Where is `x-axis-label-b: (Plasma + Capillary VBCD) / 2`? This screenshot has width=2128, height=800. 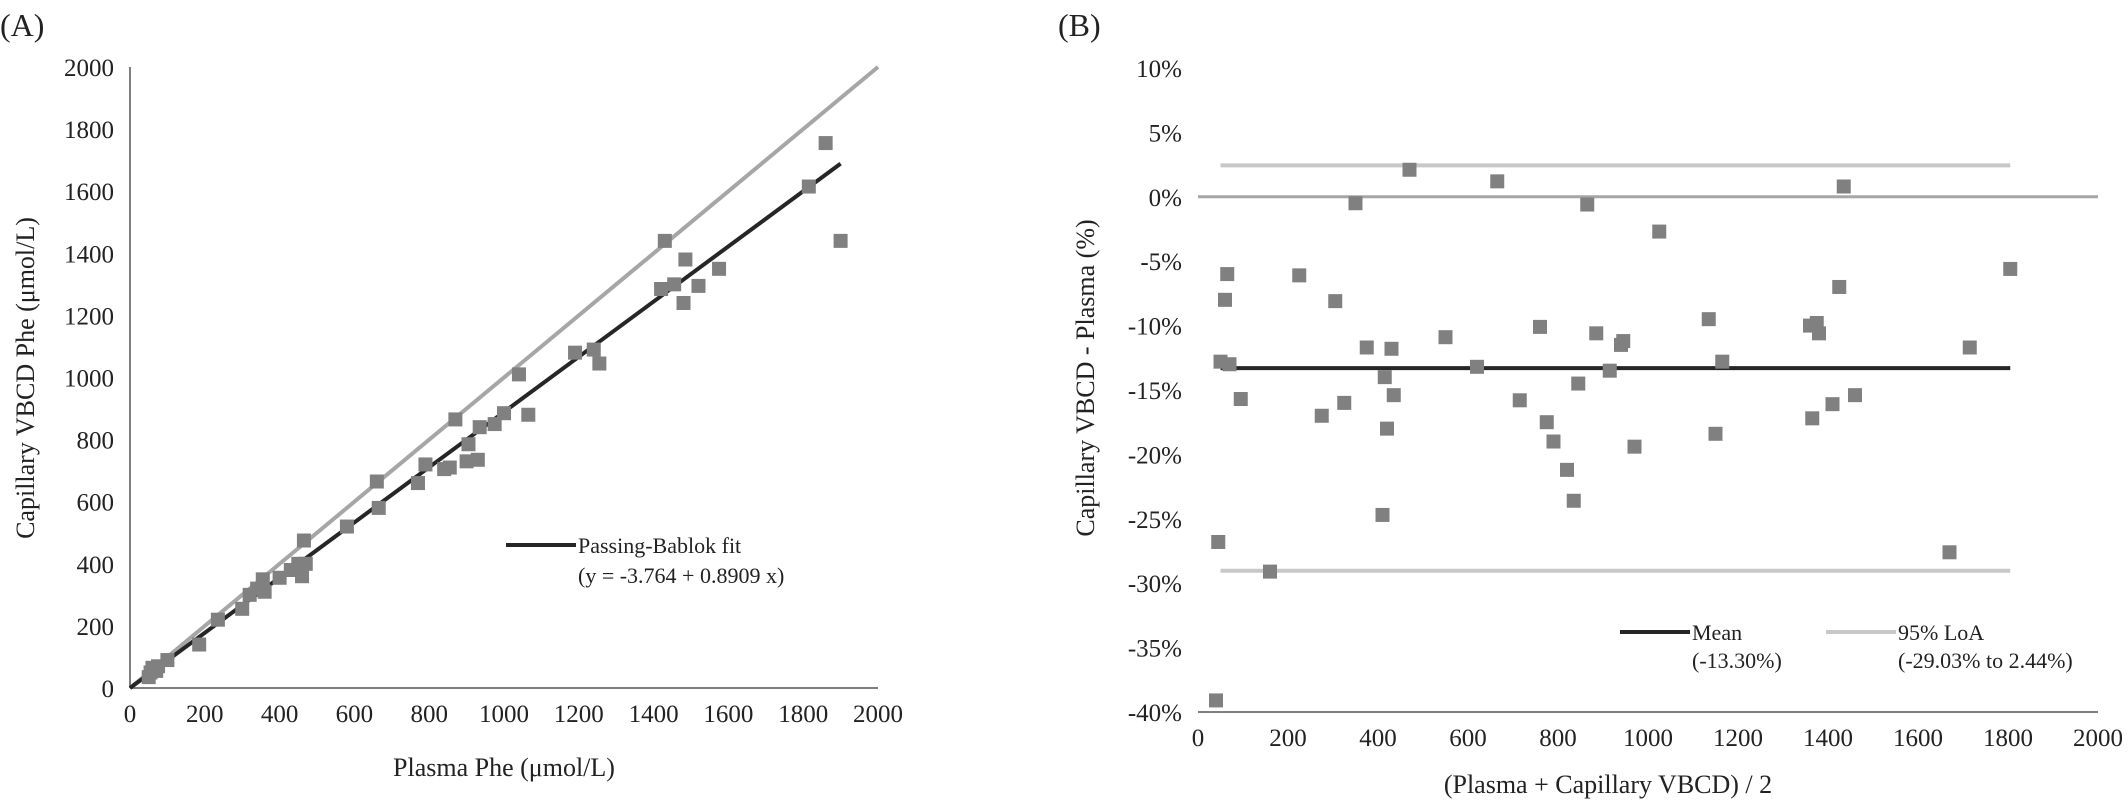
x-axis-label-b: (Plasma + Capillary VBCD) / 2 is located at coordinates (1608, 784).